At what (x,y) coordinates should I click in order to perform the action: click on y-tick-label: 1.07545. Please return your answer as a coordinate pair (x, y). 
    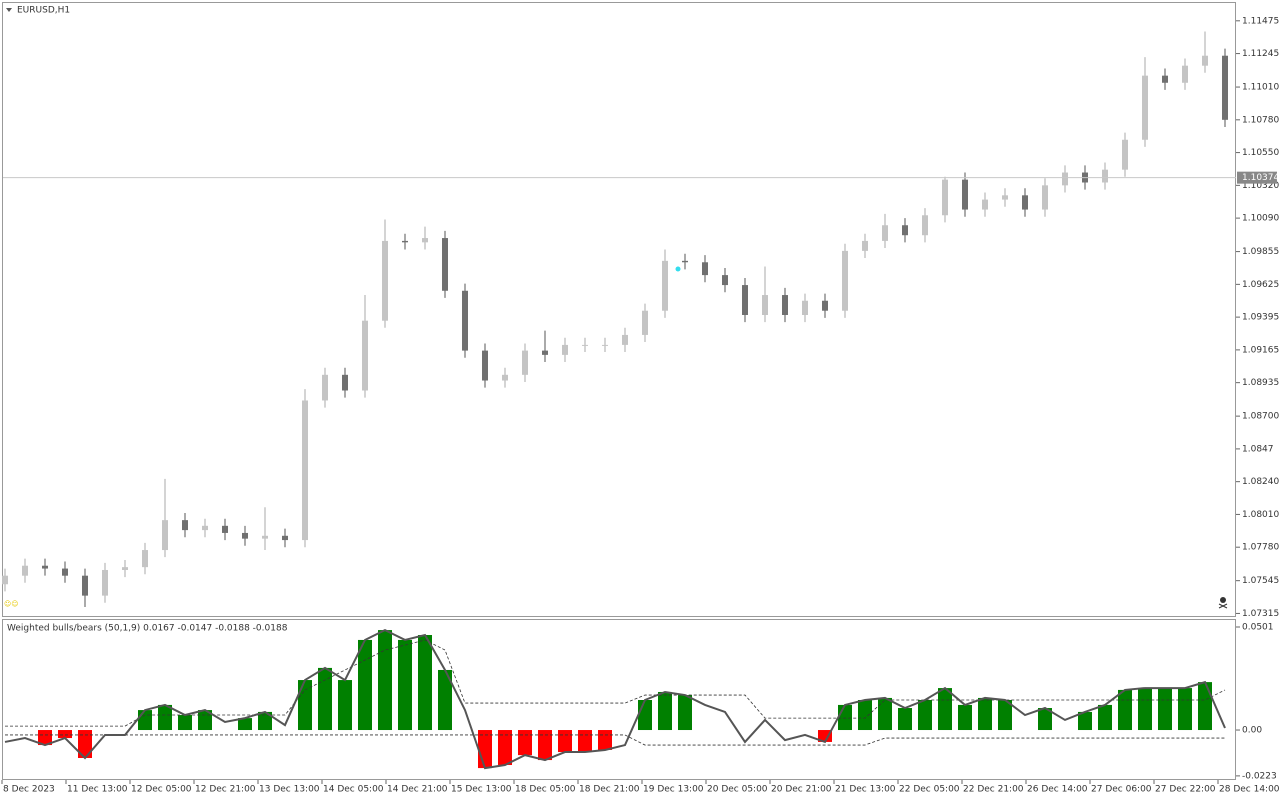
    Looking at the image, I should click on (1260, 581).